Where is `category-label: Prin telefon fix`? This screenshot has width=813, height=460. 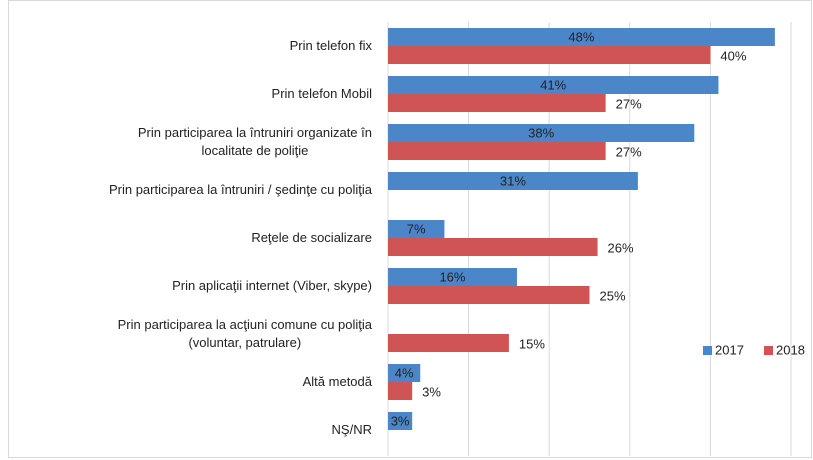
category-label: Prin telefon fix is located at coordinates (330, 45).